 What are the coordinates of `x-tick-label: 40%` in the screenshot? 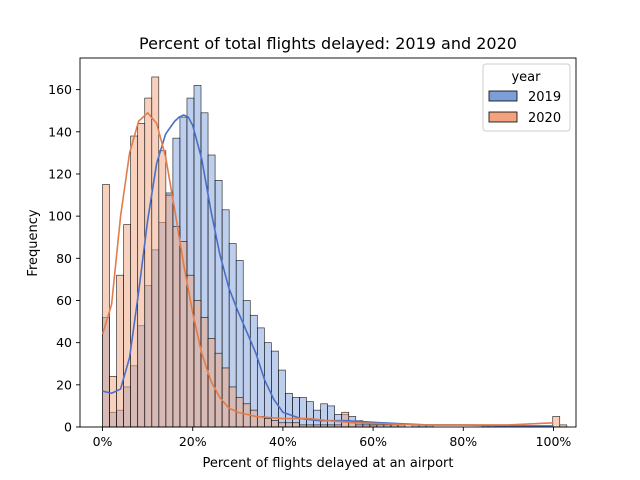 It's located at (283, 441).